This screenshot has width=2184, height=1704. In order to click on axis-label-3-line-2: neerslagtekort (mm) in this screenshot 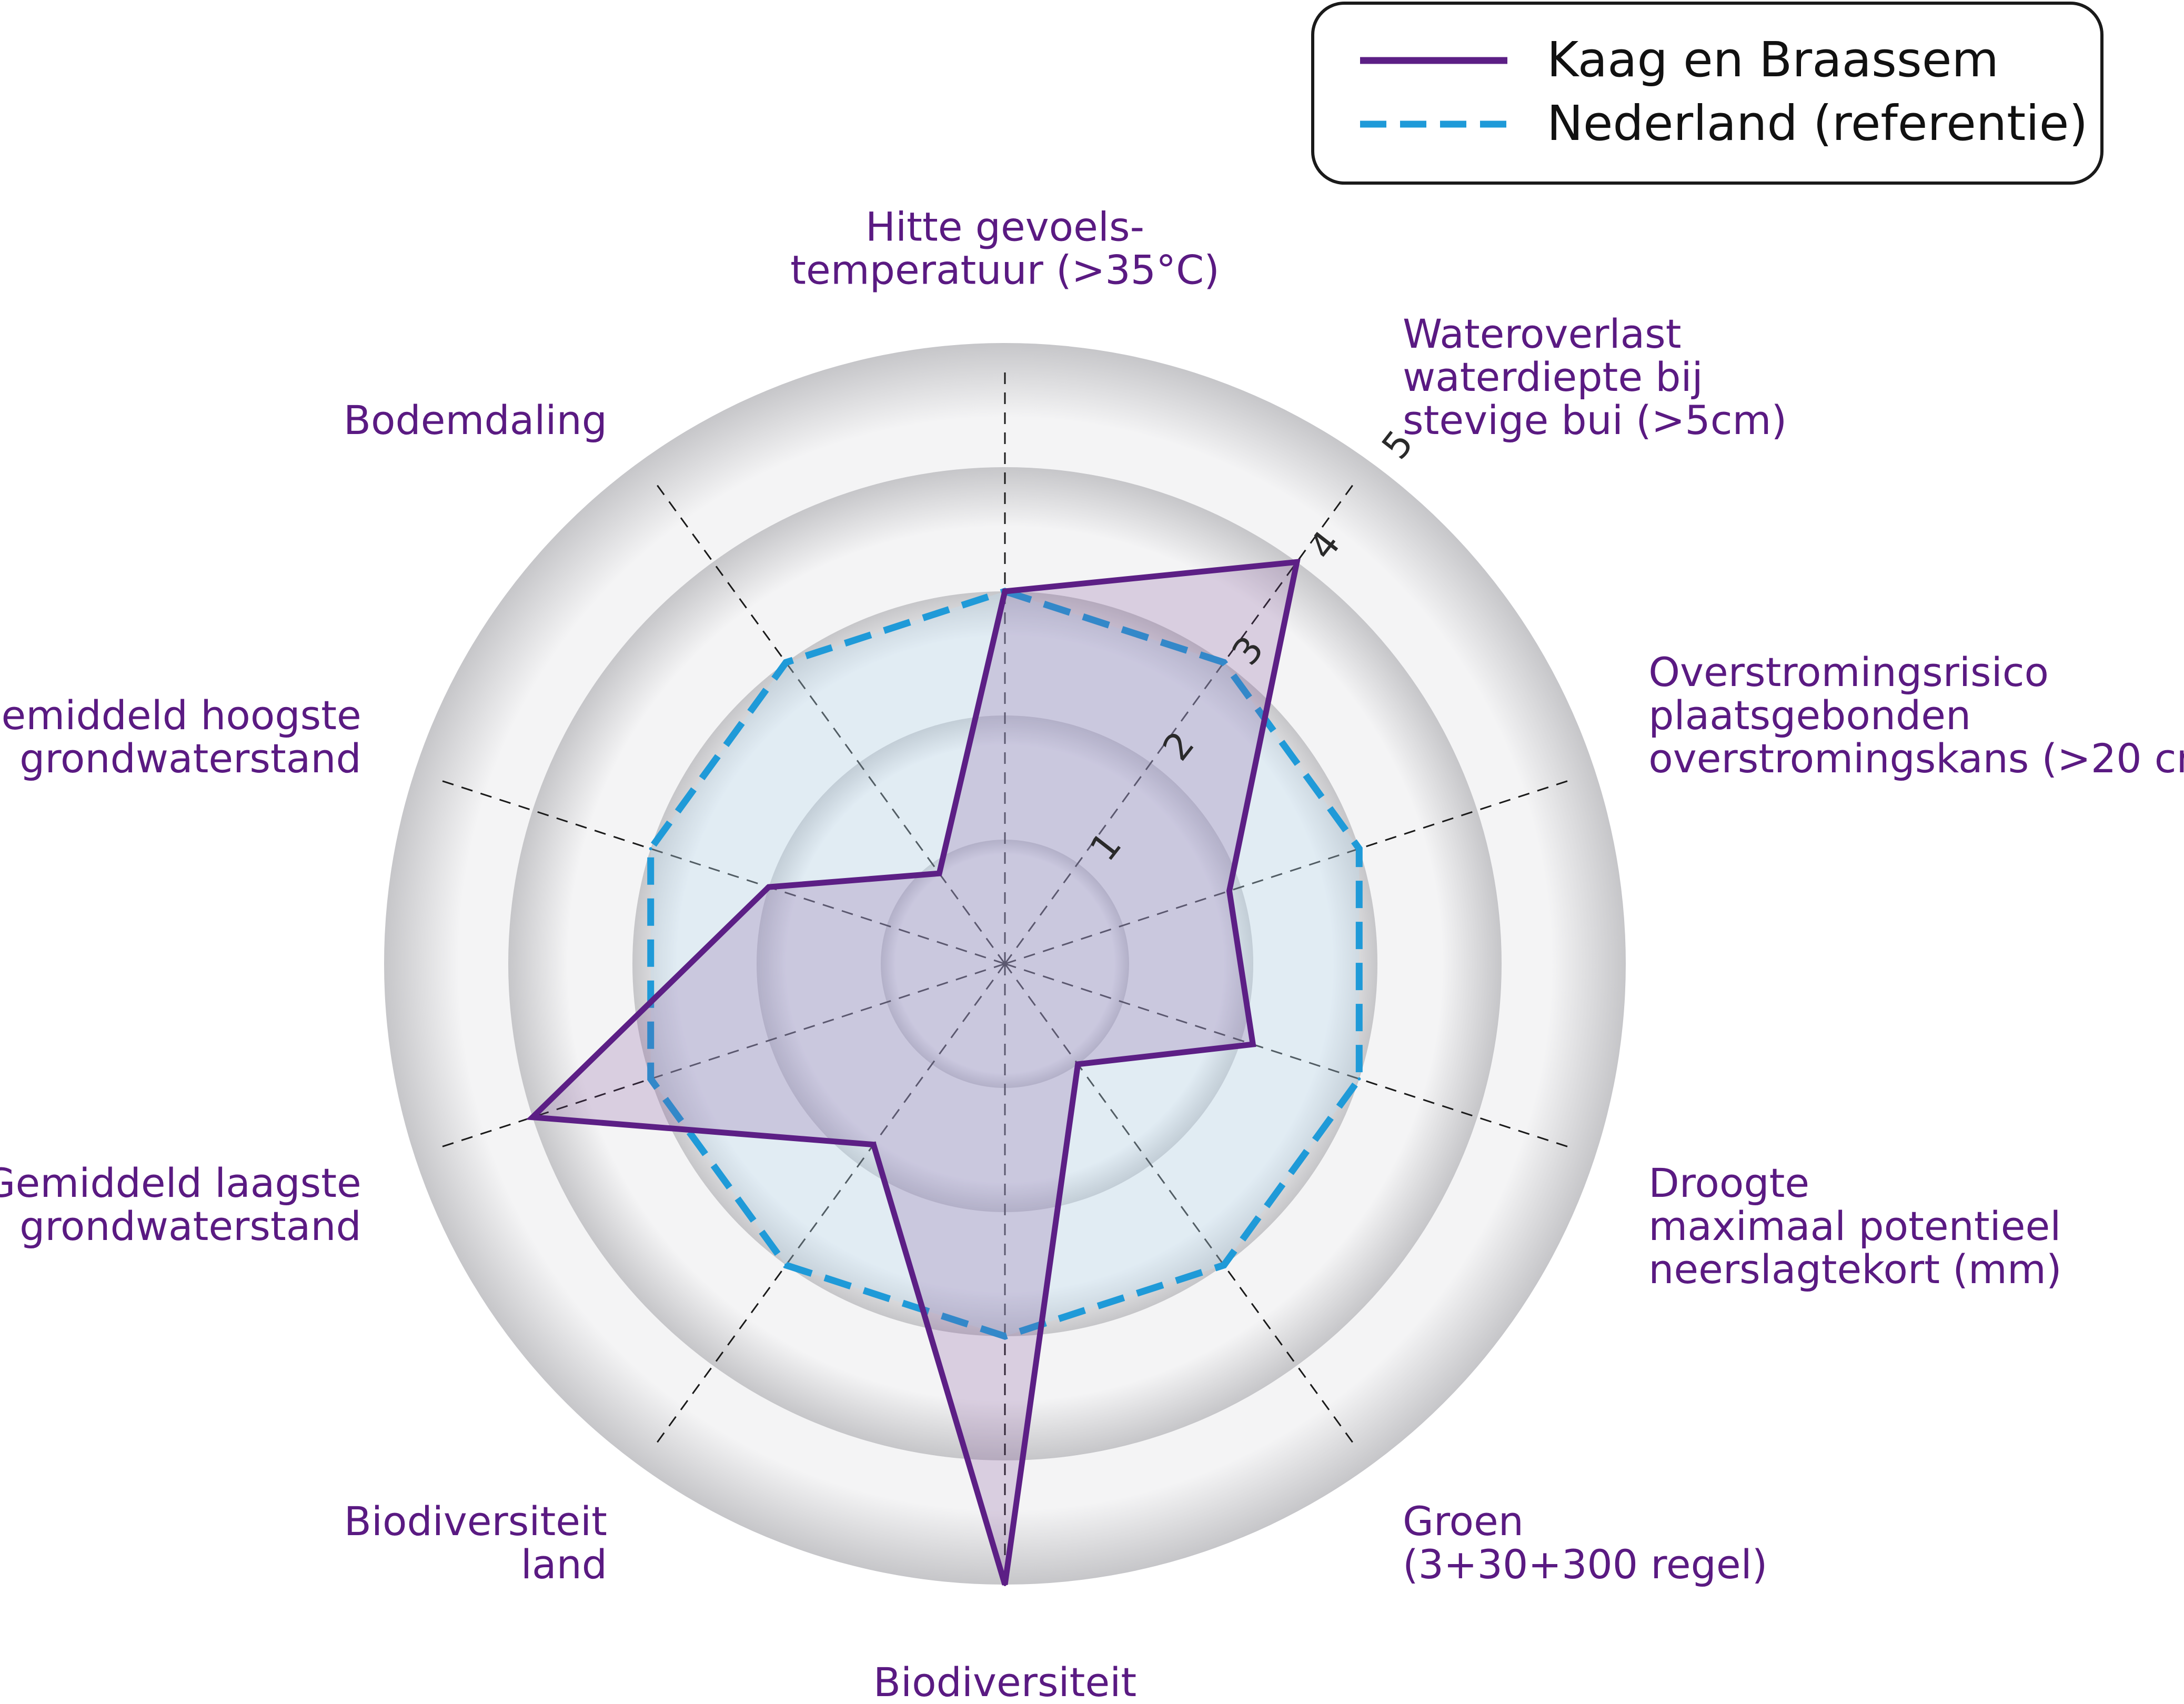, I will do `click(1854, 1269)`.